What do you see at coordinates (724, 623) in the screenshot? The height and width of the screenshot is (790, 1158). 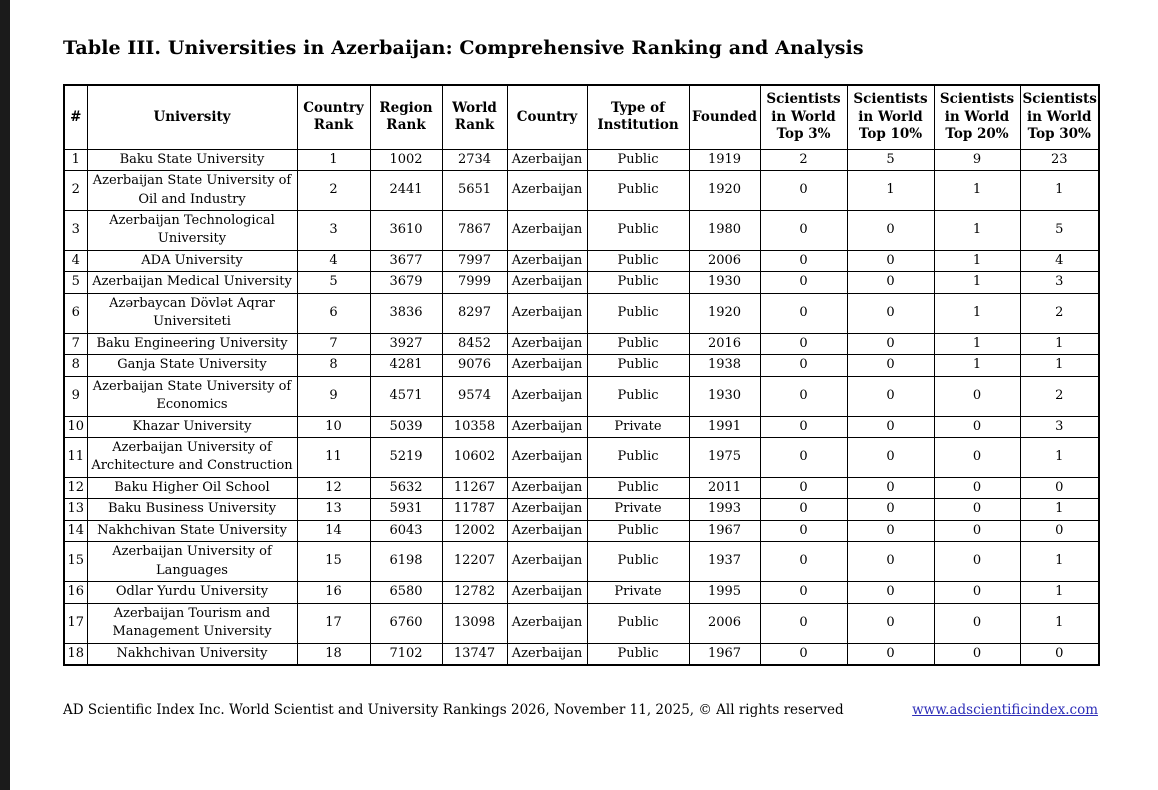 I see `cell: 2006` at bounding box center [724, 623].